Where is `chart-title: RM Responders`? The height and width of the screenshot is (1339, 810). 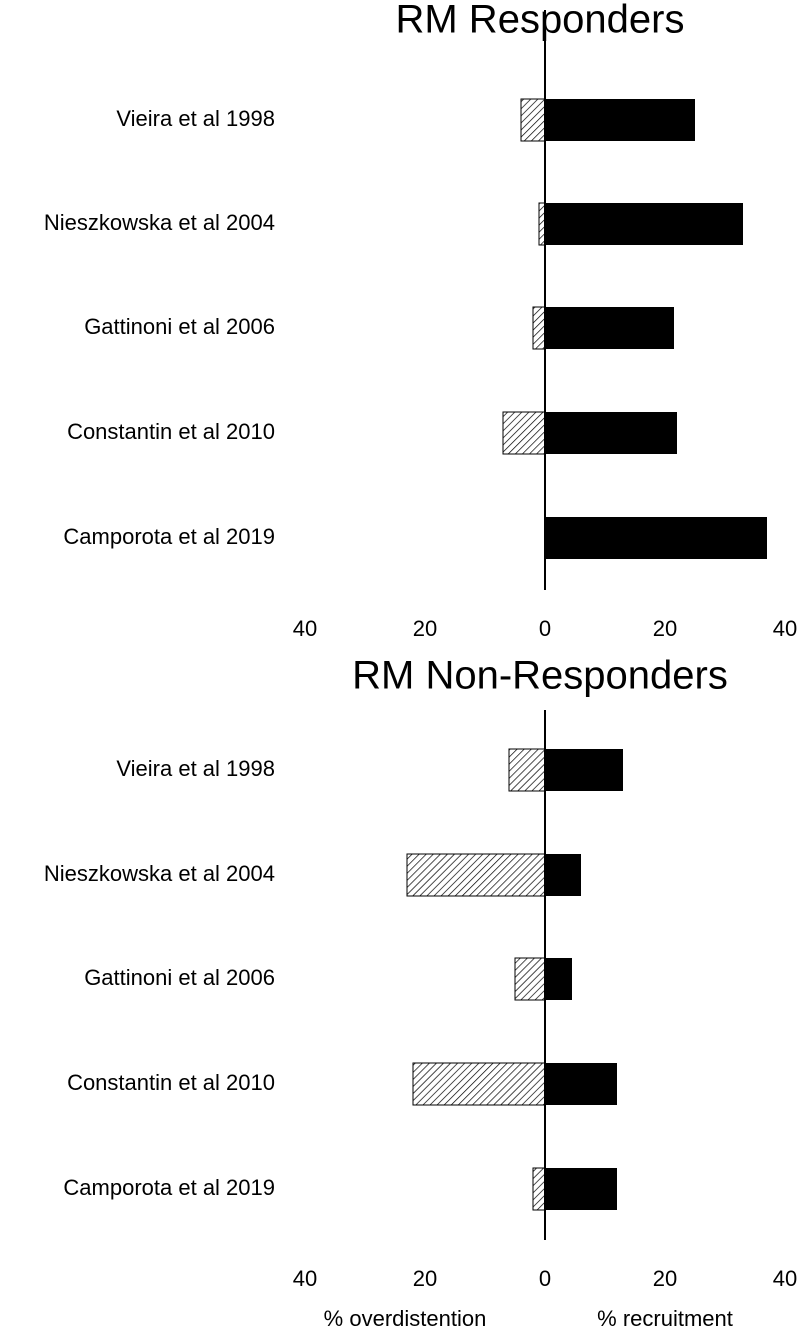
chart-title: RM Responders is located at coordinates (539, 21).